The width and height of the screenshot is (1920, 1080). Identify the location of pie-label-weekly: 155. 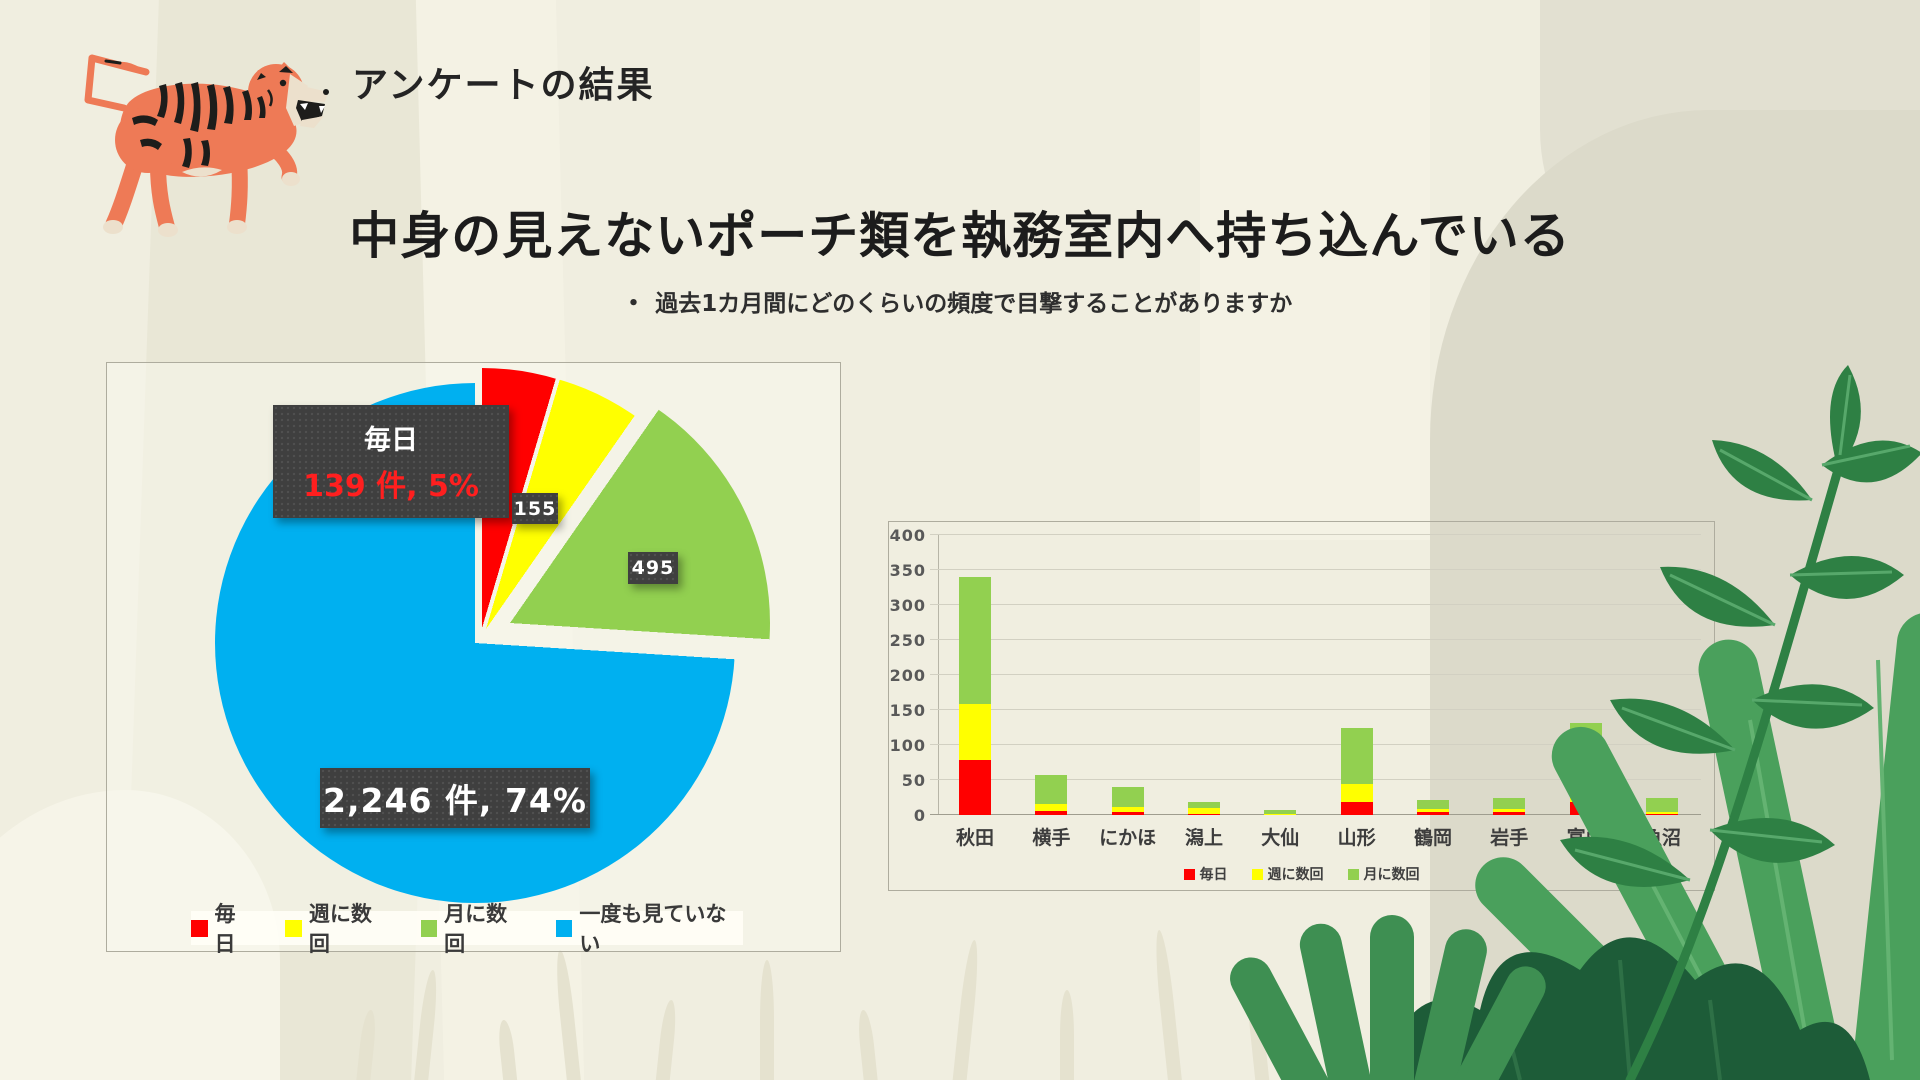
(535, 508).